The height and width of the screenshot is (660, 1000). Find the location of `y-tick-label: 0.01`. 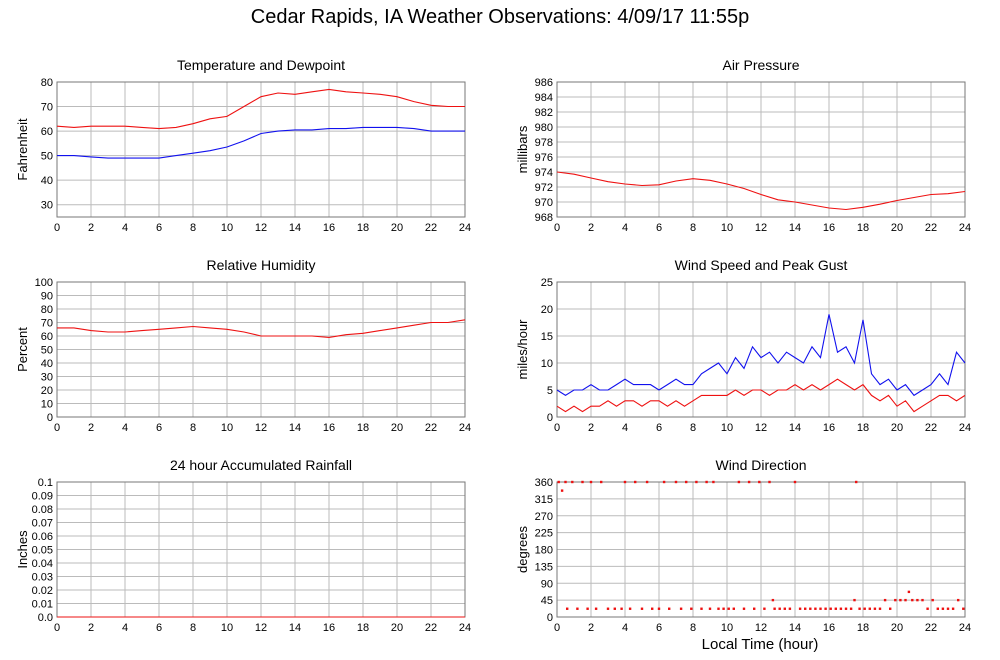

y-tick-label: 0.01 is located at coordinates (42, 605).